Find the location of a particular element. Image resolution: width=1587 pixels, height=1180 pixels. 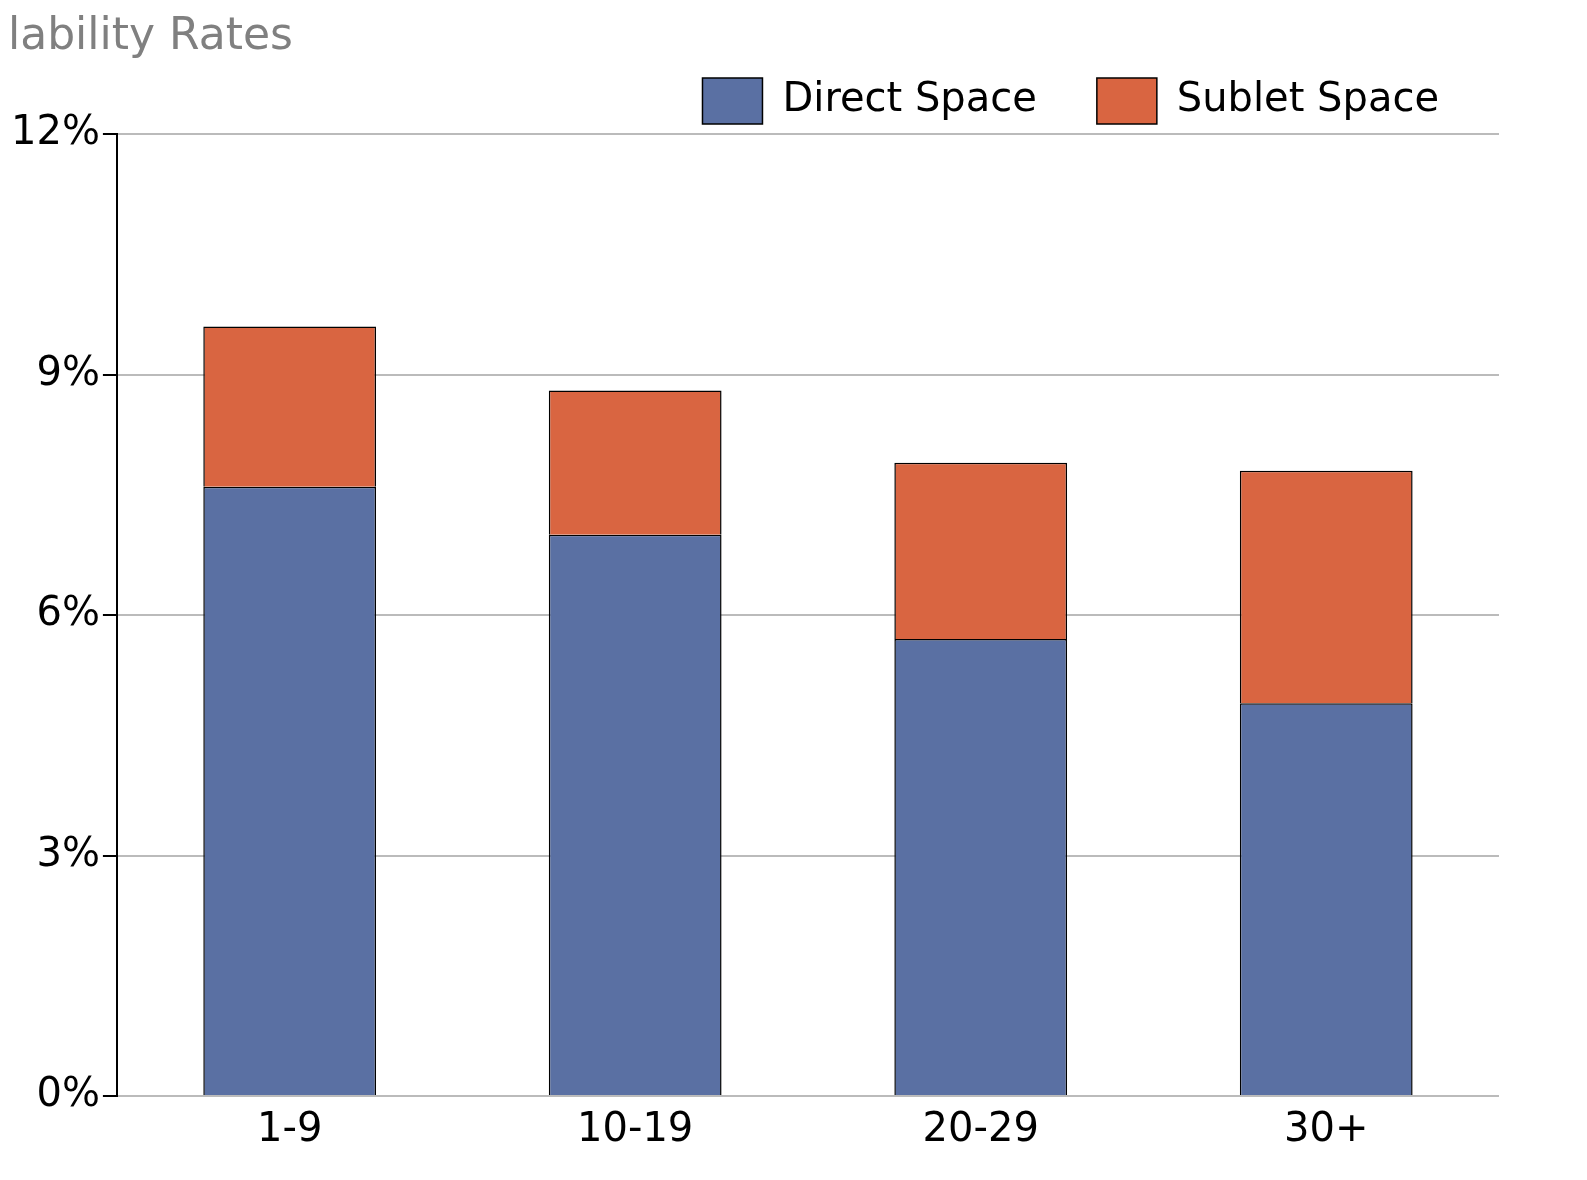

legend-label: Sublet Space is located at coordinates (1308, 97).